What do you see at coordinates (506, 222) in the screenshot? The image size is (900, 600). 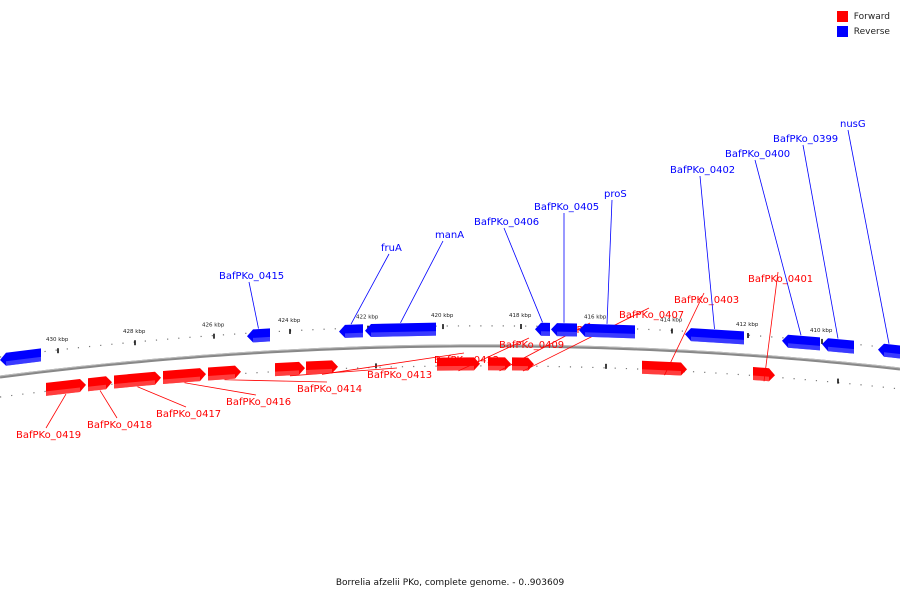 I see `gene-label-bafpko_0406: BafPKo_0406` at bounding box center [506, 222].